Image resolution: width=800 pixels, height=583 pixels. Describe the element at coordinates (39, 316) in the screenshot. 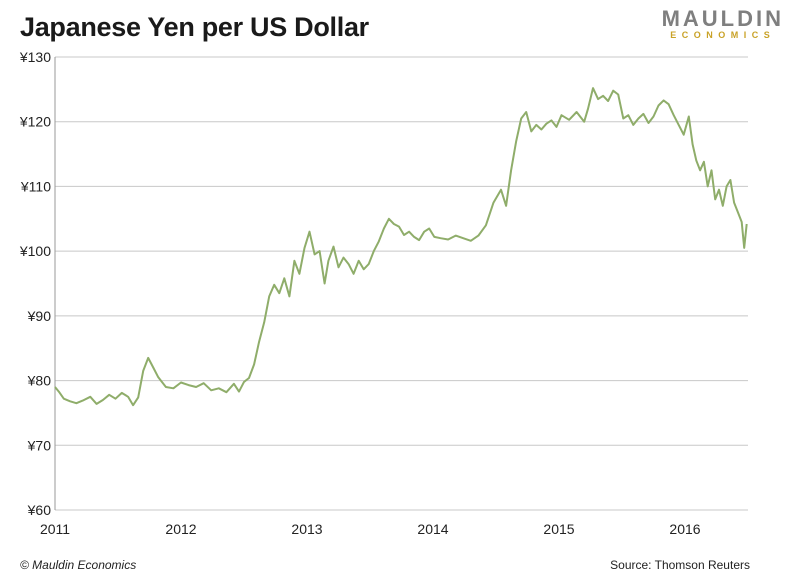

I see `y-tick-label: ¥90` at that location.